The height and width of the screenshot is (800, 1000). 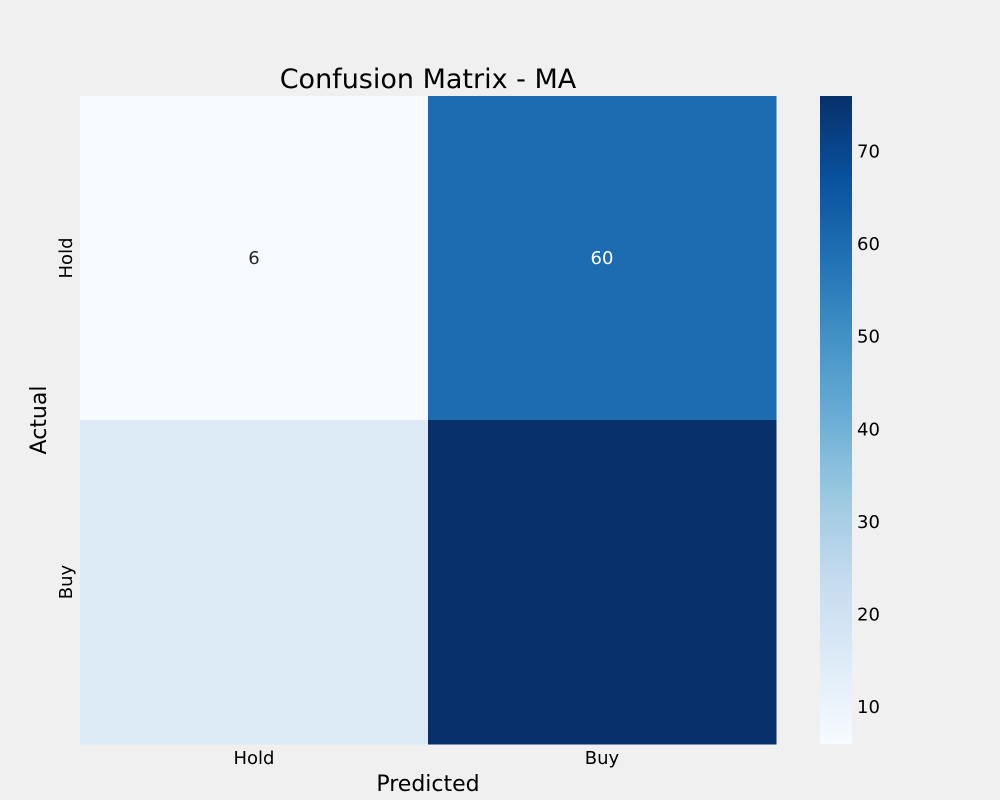 What do you see at coordinates (868, 614) in the screenshot?
I see `colorbar-tick-label: 20` at bounding box center [868, 614].